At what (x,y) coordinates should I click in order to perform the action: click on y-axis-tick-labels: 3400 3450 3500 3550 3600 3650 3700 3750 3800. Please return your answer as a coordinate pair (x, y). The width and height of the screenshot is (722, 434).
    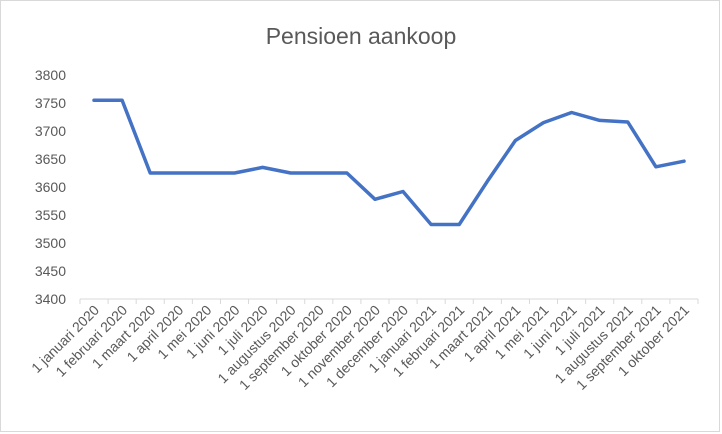
    Looking at the image, I should click on (50, 187).